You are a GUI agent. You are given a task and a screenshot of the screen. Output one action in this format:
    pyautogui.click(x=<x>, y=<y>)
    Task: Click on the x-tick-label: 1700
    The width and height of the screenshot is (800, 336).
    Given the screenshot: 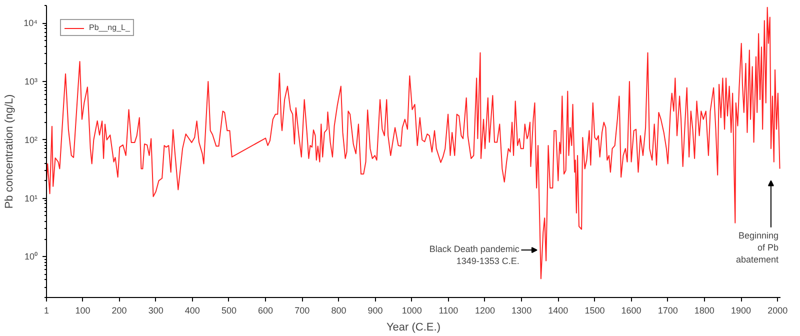 What is the action you would take?
    pyautogui.click(x=668, y=311)
    